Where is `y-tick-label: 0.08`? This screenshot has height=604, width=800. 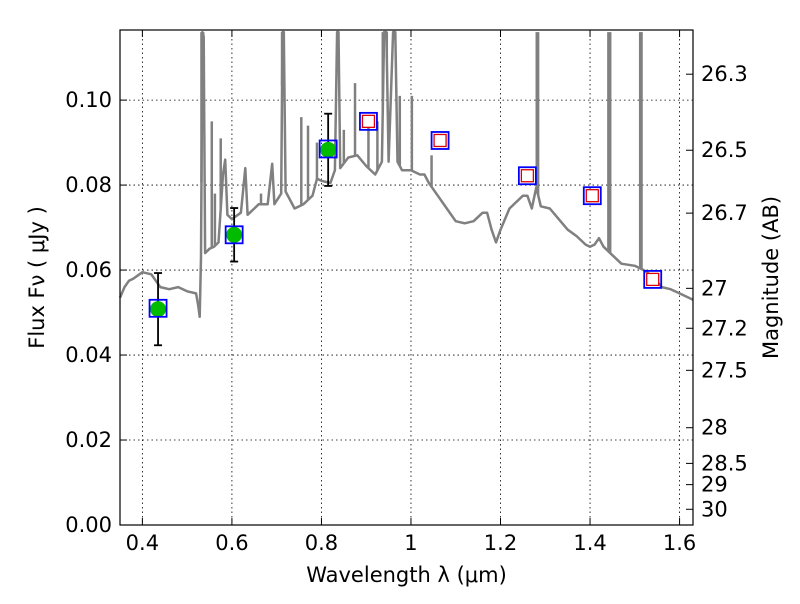
y-tick-label: 0.08 is located at coordinates (88, 185).